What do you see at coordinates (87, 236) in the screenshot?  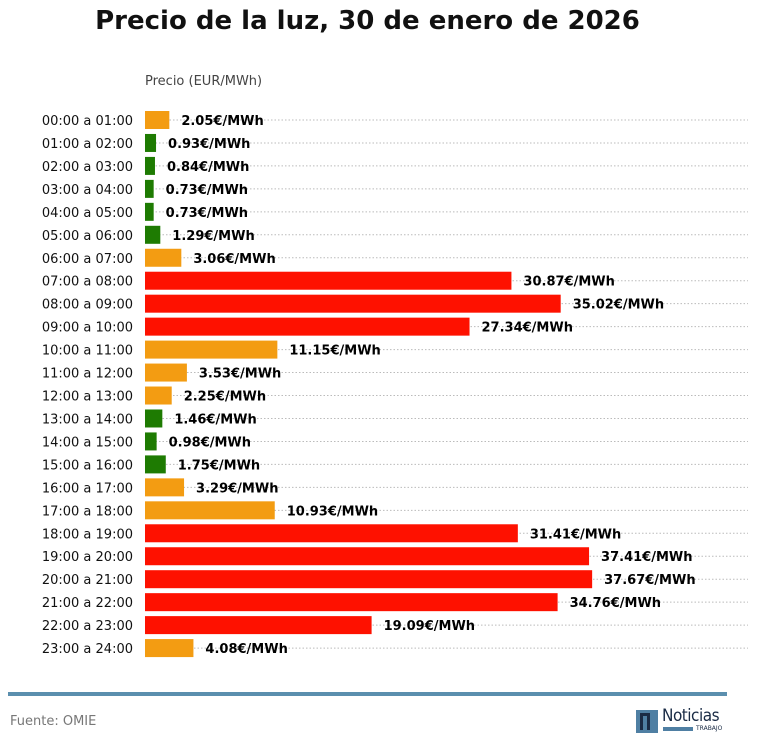 I see `category-label: 05:00 a 06:00` at bounding box center [87, 236].